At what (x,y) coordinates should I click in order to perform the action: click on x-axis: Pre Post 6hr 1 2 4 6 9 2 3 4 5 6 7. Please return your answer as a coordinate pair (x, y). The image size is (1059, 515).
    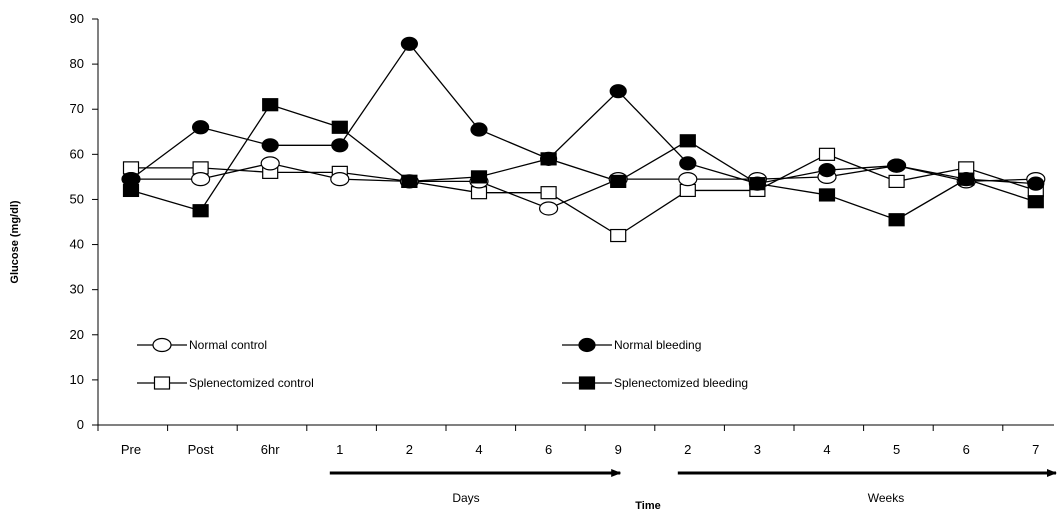
    Looking at the image, I should click on (575, 440).